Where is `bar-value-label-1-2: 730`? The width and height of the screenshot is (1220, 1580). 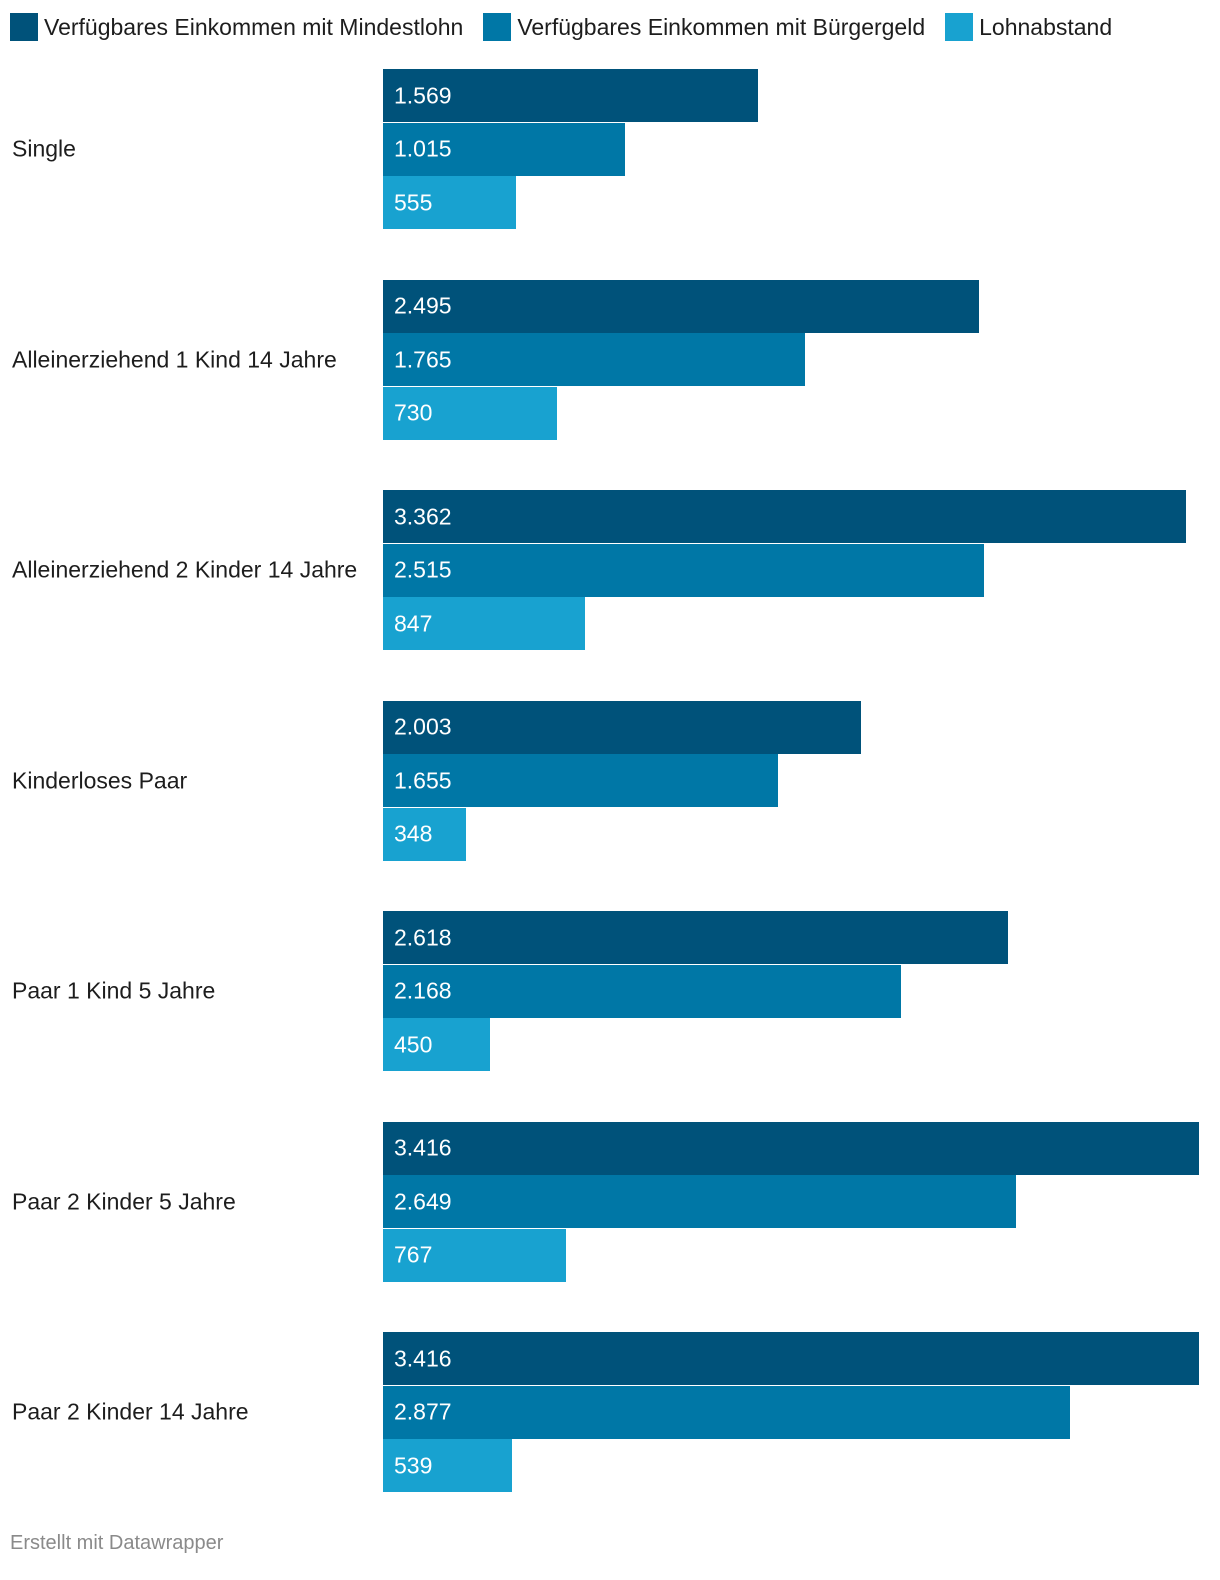
bar-value-label-1-2: 730 is located at coordinates (413, 412).